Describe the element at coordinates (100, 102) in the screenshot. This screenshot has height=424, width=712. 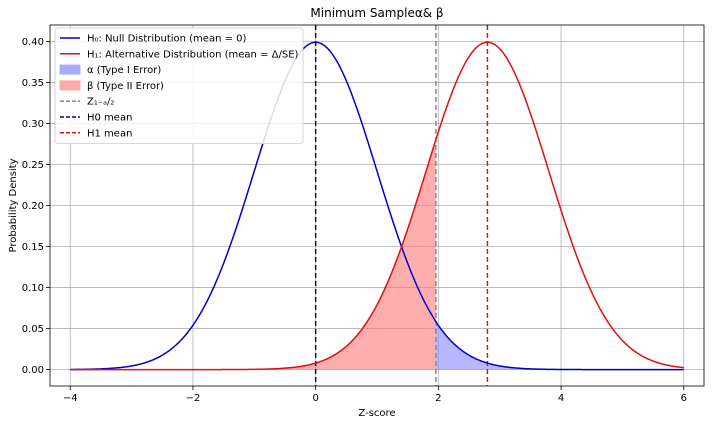
I see `legend-label: Z₁₋ₐ/₂` at that location.